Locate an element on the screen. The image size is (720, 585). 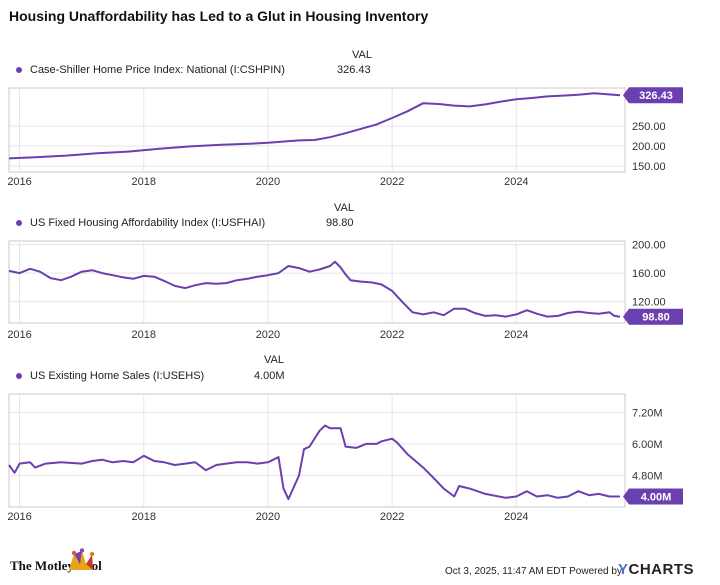
last-value-label: 326.43 is located at coordinates (656, 96).